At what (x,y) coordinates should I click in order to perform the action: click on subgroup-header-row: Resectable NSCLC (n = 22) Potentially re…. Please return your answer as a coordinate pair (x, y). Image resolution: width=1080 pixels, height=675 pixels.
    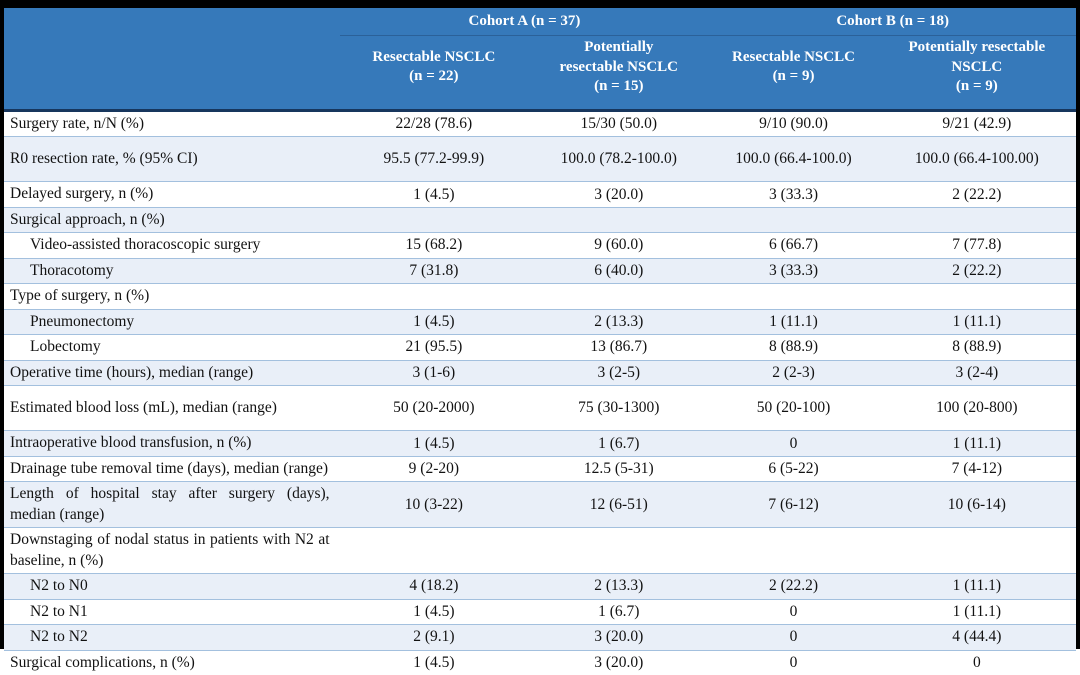
    Looking at the image, I should click on (540, 72).